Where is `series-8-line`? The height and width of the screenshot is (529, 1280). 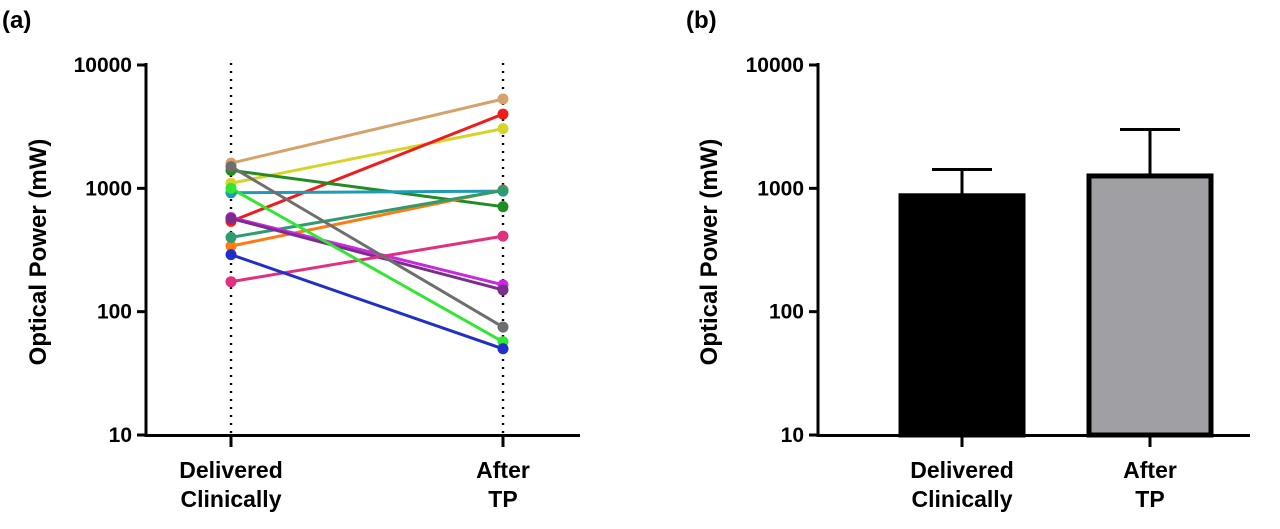
series-8-line is located at coordinates (367, 251).